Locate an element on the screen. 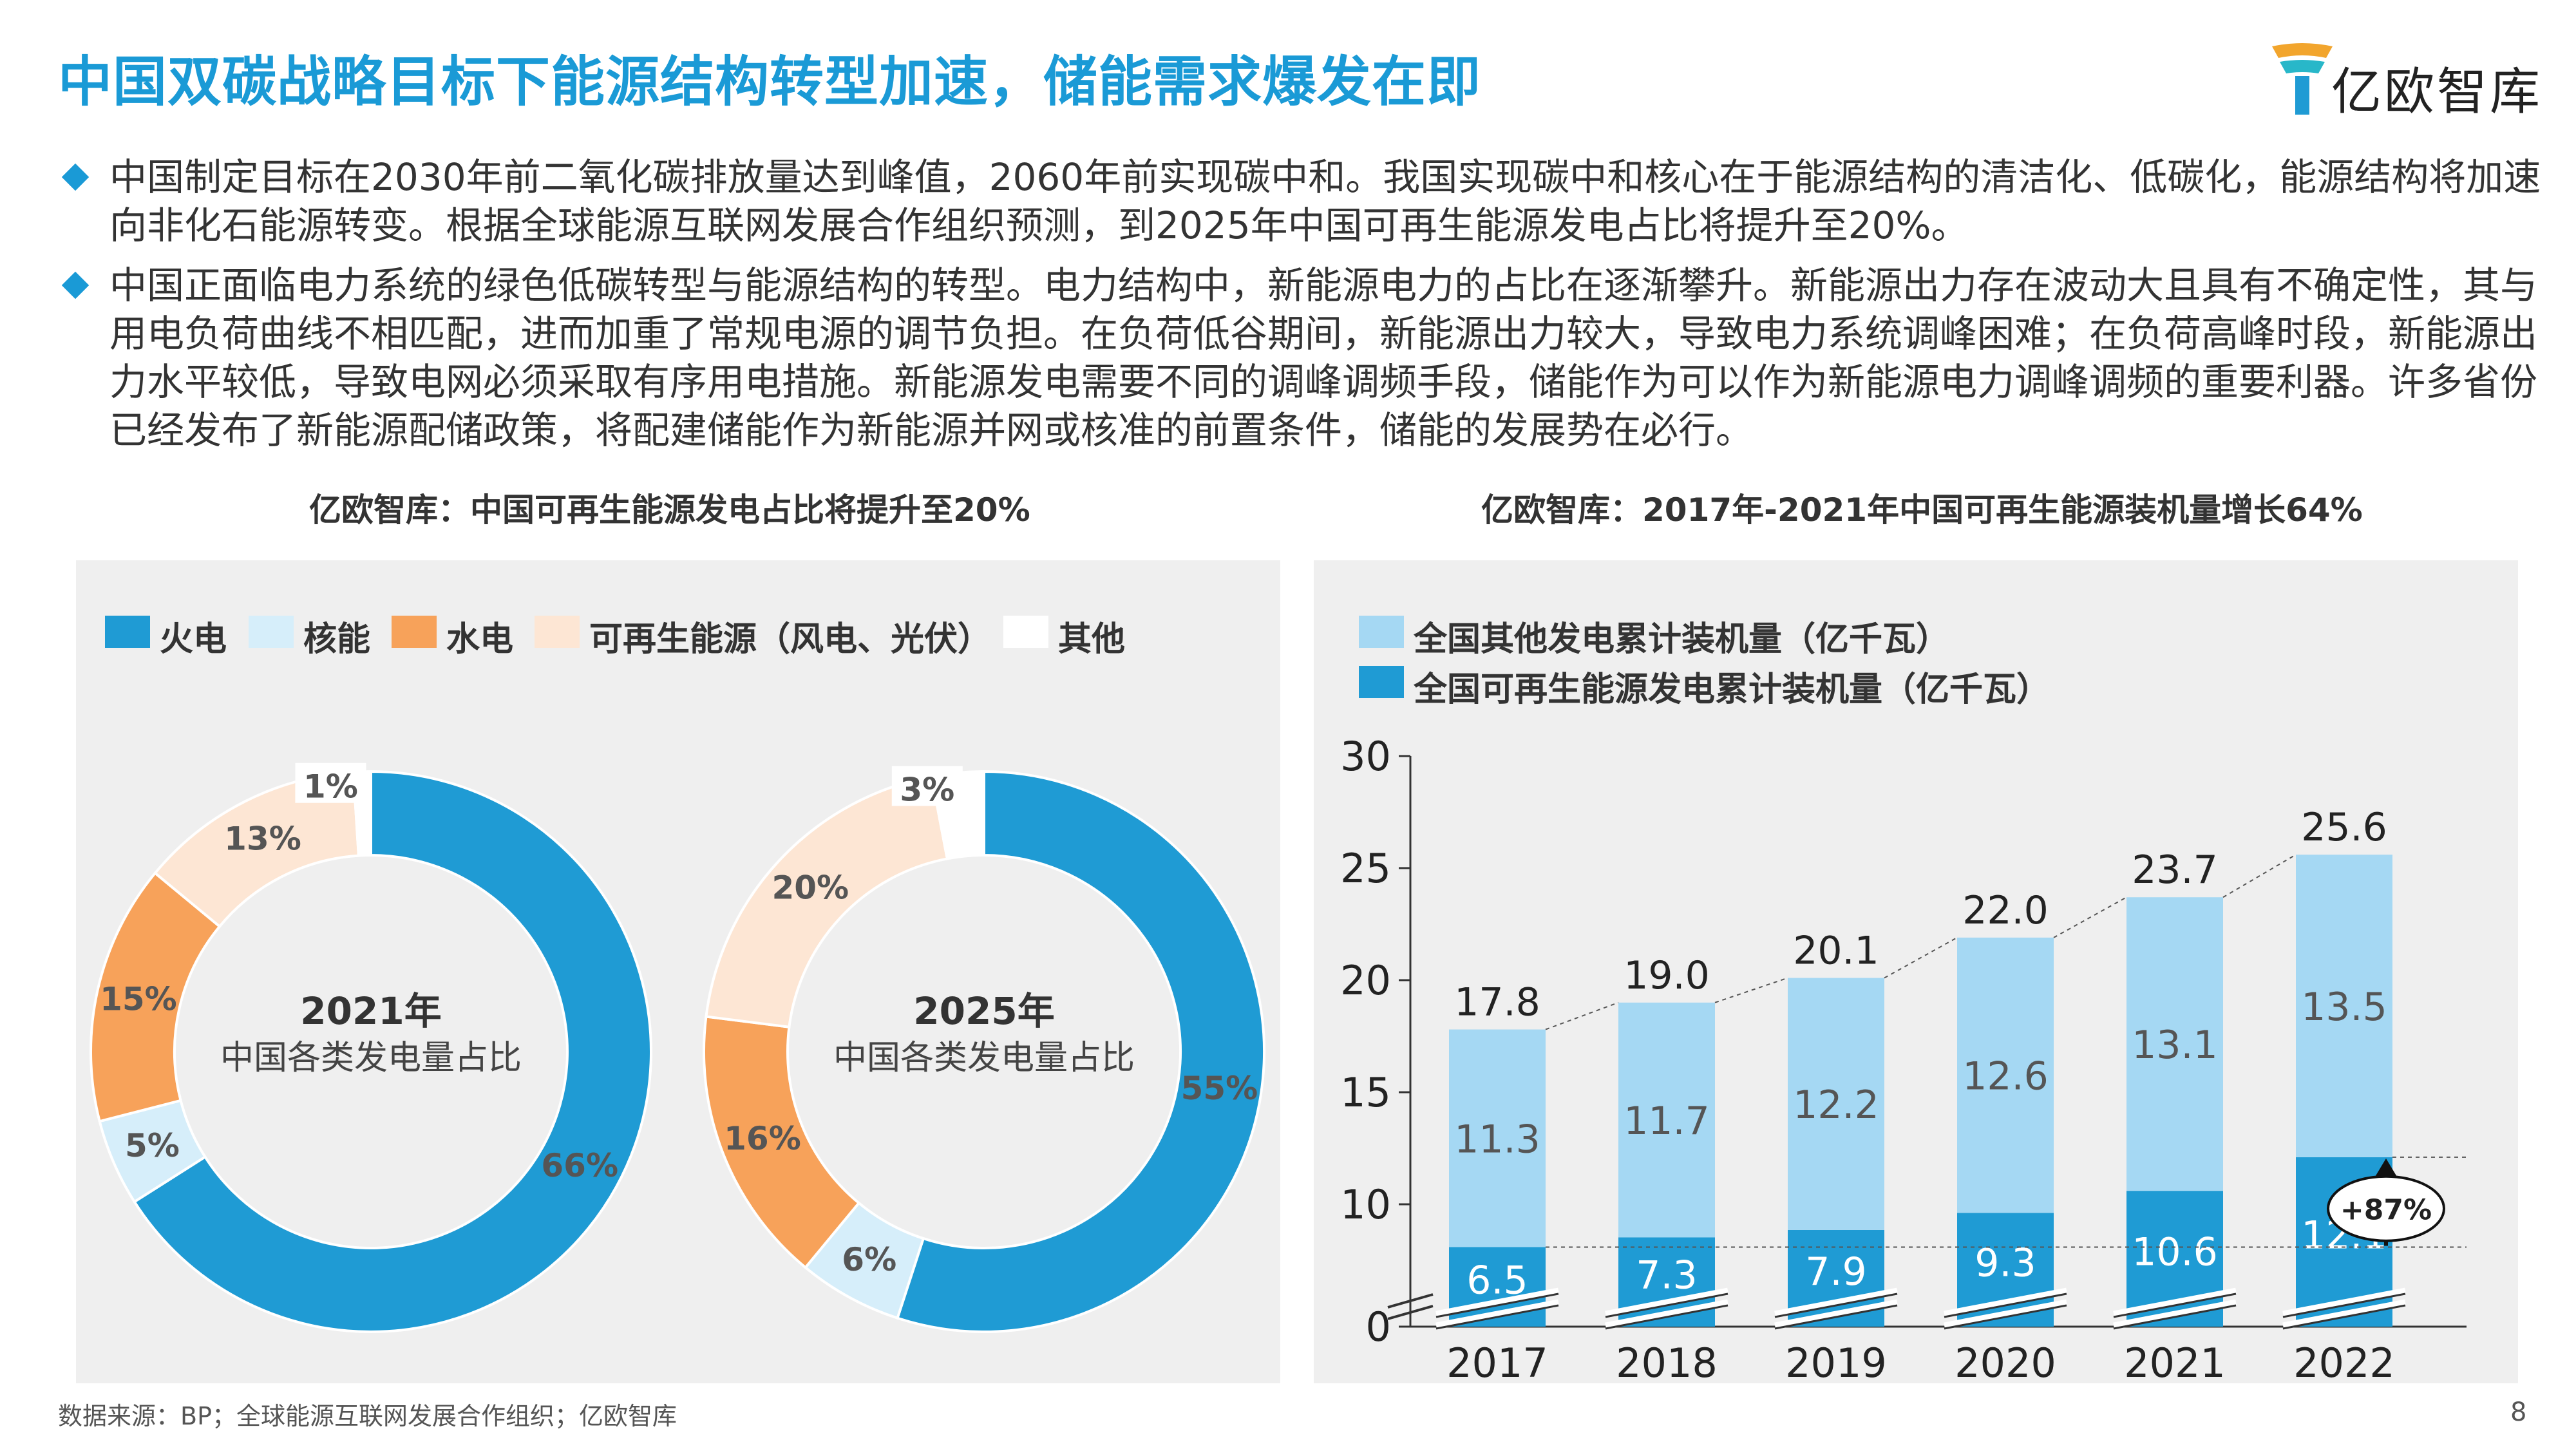 The height and width of the screenshot is (1449, 2576). bar-total-label: 22.0 is located at coordinates (2006, 910).